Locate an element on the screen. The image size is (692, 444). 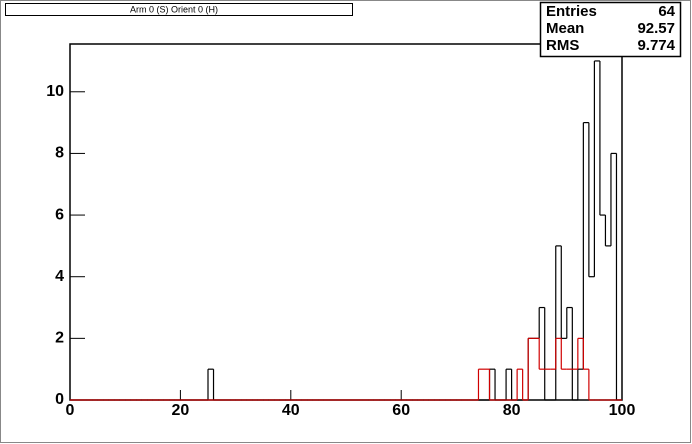
x-tick-label: 60 is located at coordinates (401, 410).